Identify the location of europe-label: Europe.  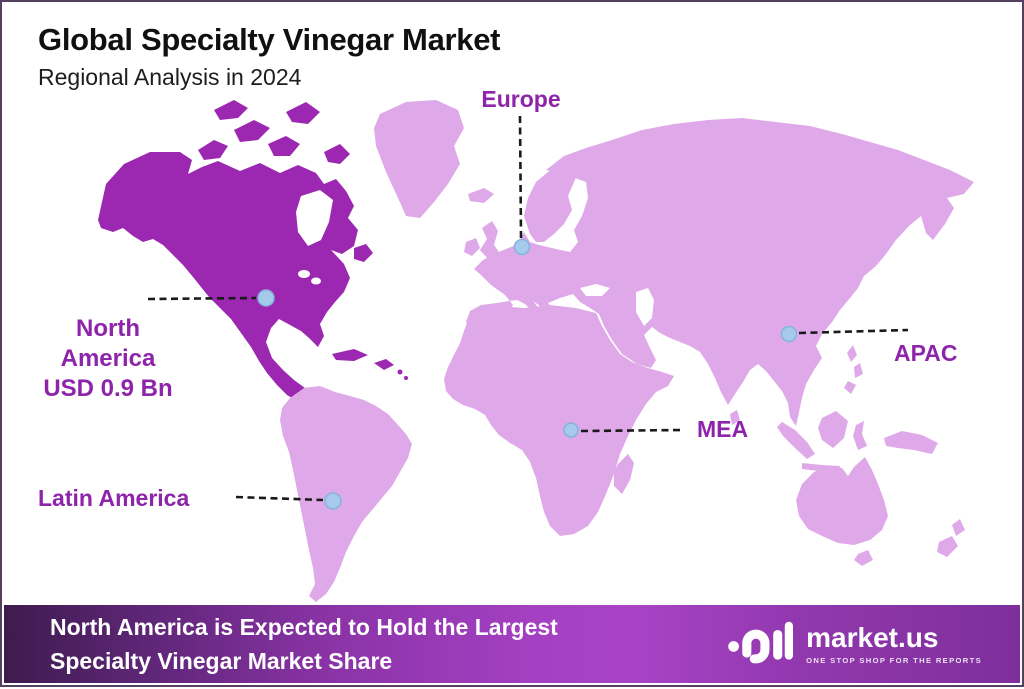
(521, 99).